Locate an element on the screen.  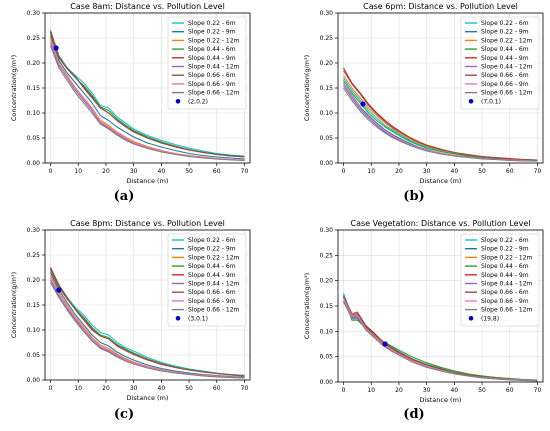
panel-caption: (c) is located at coordinates (124, 414).